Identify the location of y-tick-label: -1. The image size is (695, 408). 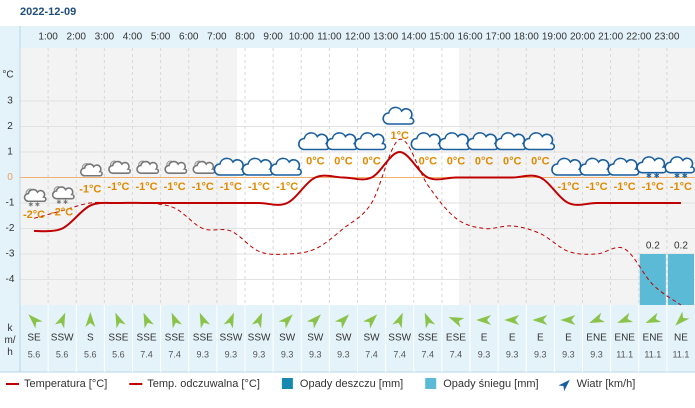
(10, 203).